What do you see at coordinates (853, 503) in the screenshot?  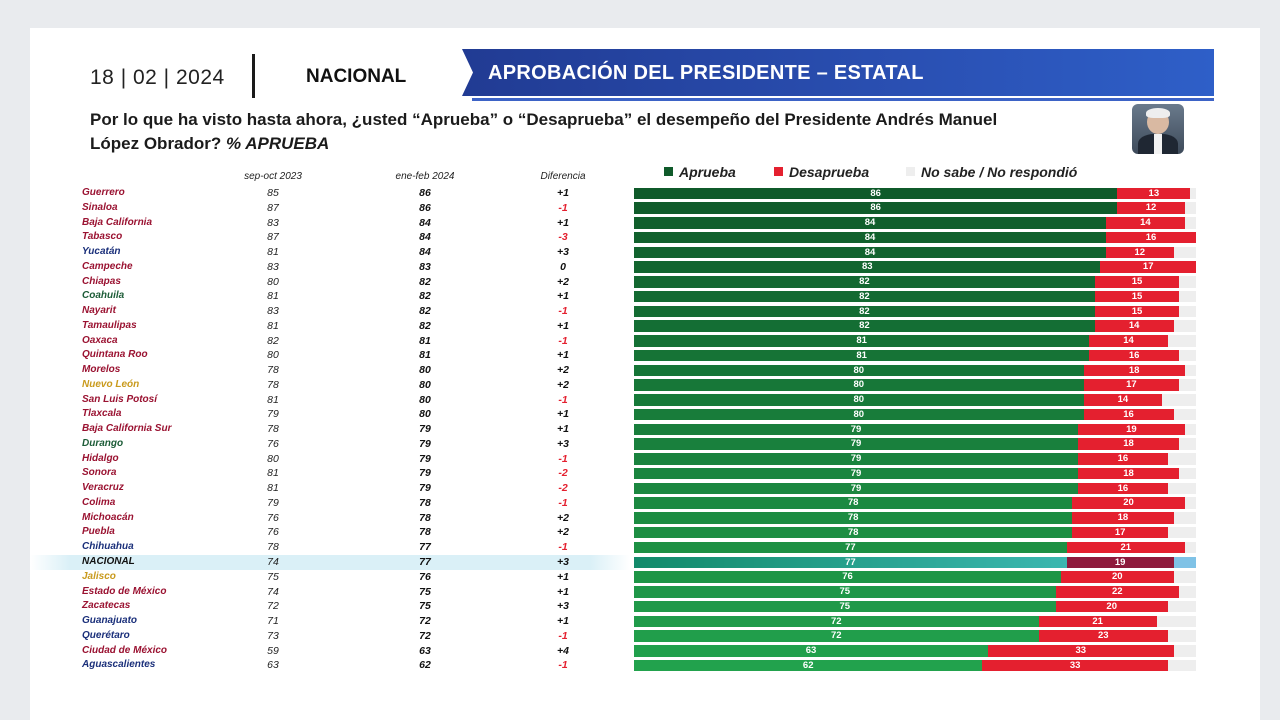 I see `bar-aprueba: 78` at bounding box center [853, 503].